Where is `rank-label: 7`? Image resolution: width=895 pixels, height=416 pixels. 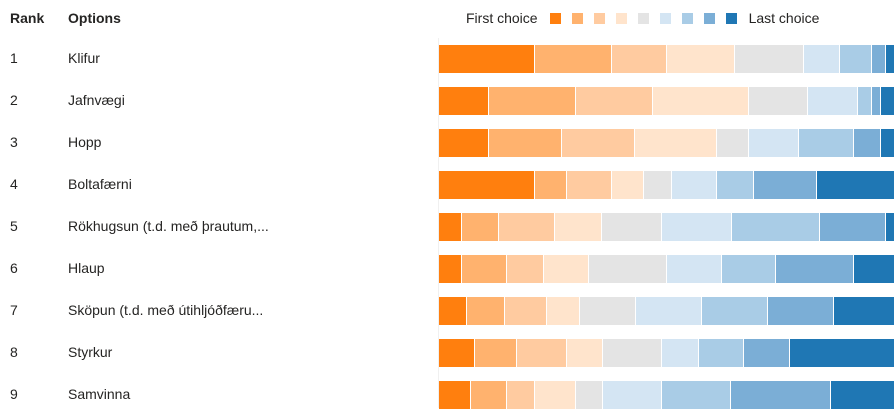
rank-label: 7 is located at coordinates (14, 310).